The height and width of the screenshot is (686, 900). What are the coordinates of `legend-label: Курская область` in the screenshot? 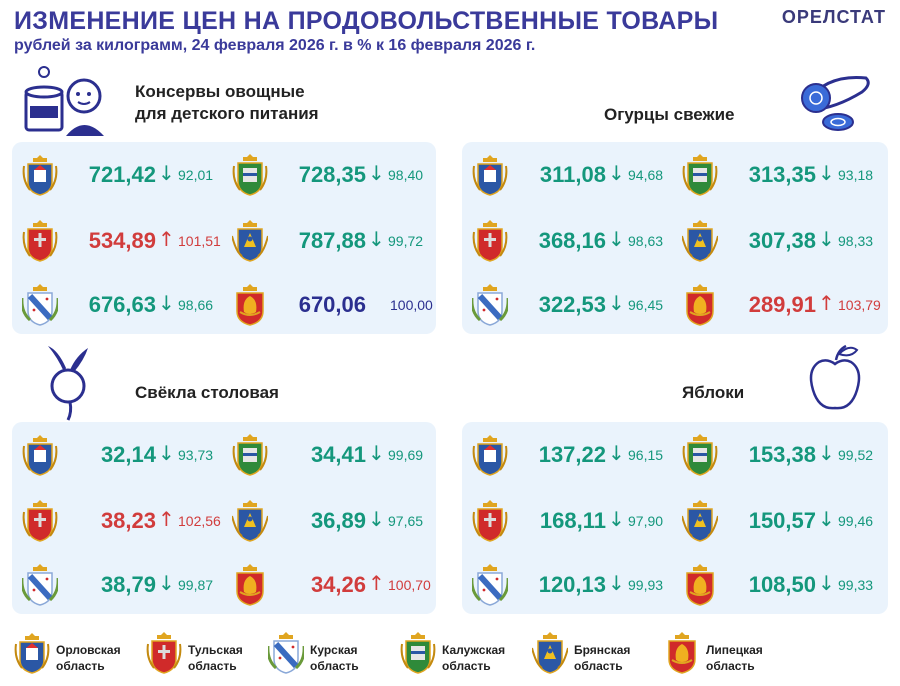 It's located at (350, 658).